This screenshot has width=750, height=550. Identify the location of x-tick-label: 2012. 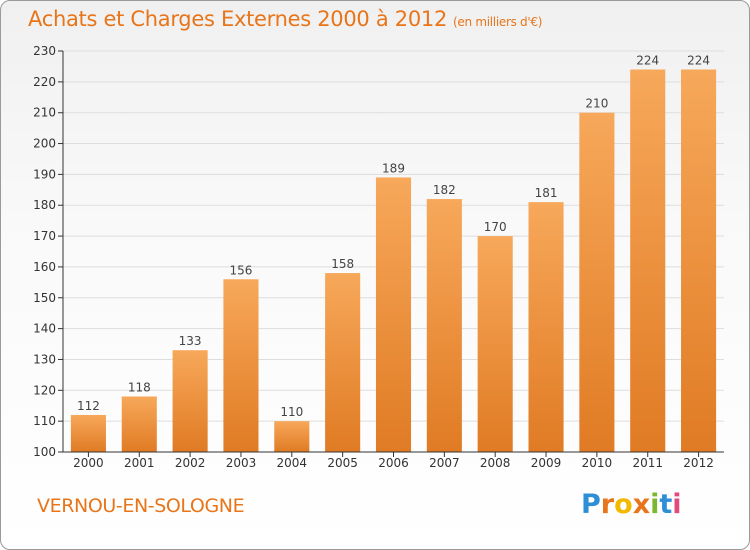
(698, 463).